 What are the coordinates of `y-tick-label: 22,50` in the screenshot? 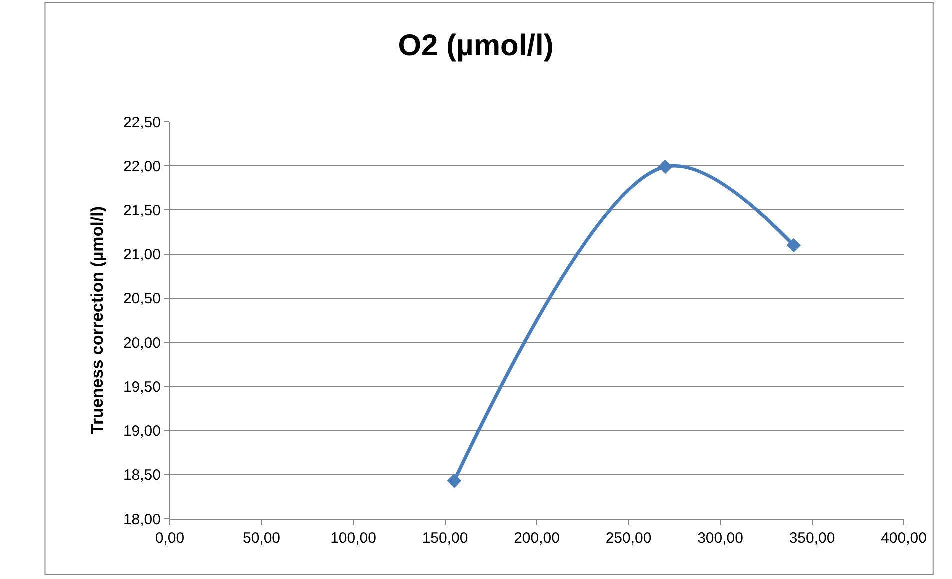 It's located at (142, 123).